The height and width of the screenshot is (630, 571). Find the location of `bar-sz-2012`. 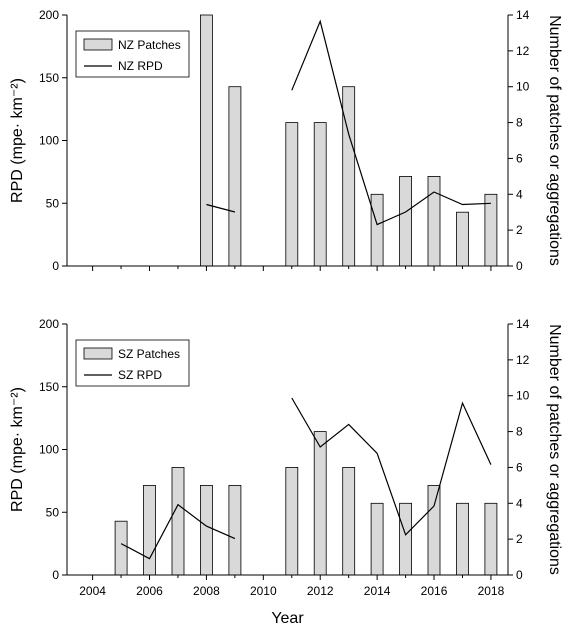

bar-sz-2012 is located at coordinates (320, 503).